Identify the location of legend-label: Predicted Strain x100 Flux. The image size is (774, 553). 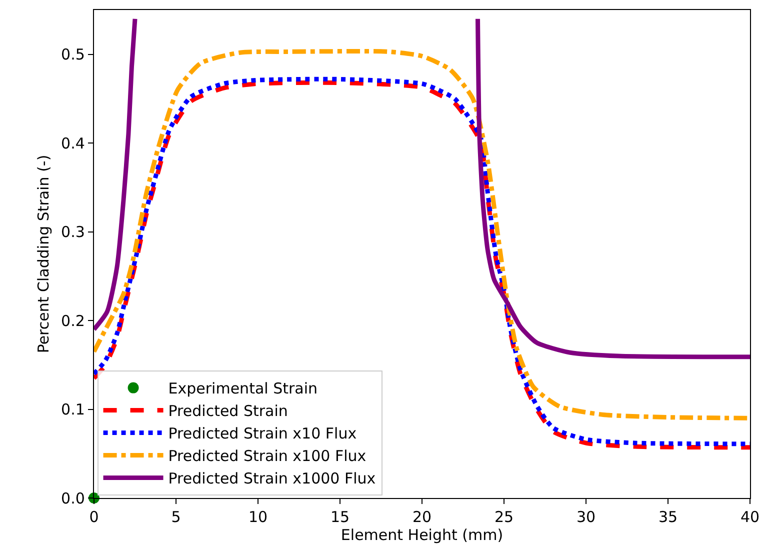
(267, 456).